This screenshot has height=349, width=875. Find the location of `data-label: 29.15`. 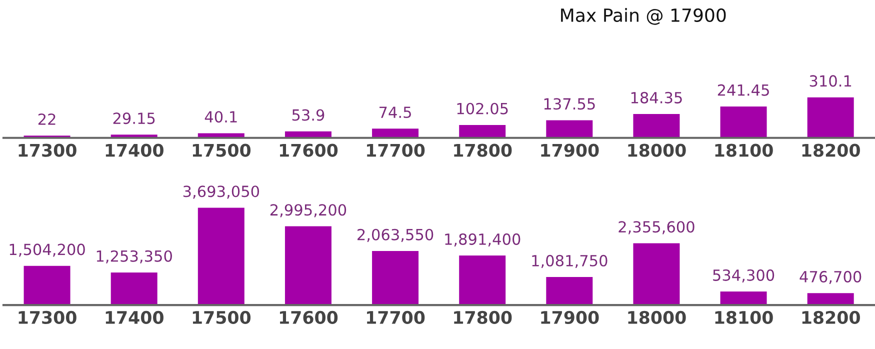

data-label: 29.15 is located at coordinates (134, 118).